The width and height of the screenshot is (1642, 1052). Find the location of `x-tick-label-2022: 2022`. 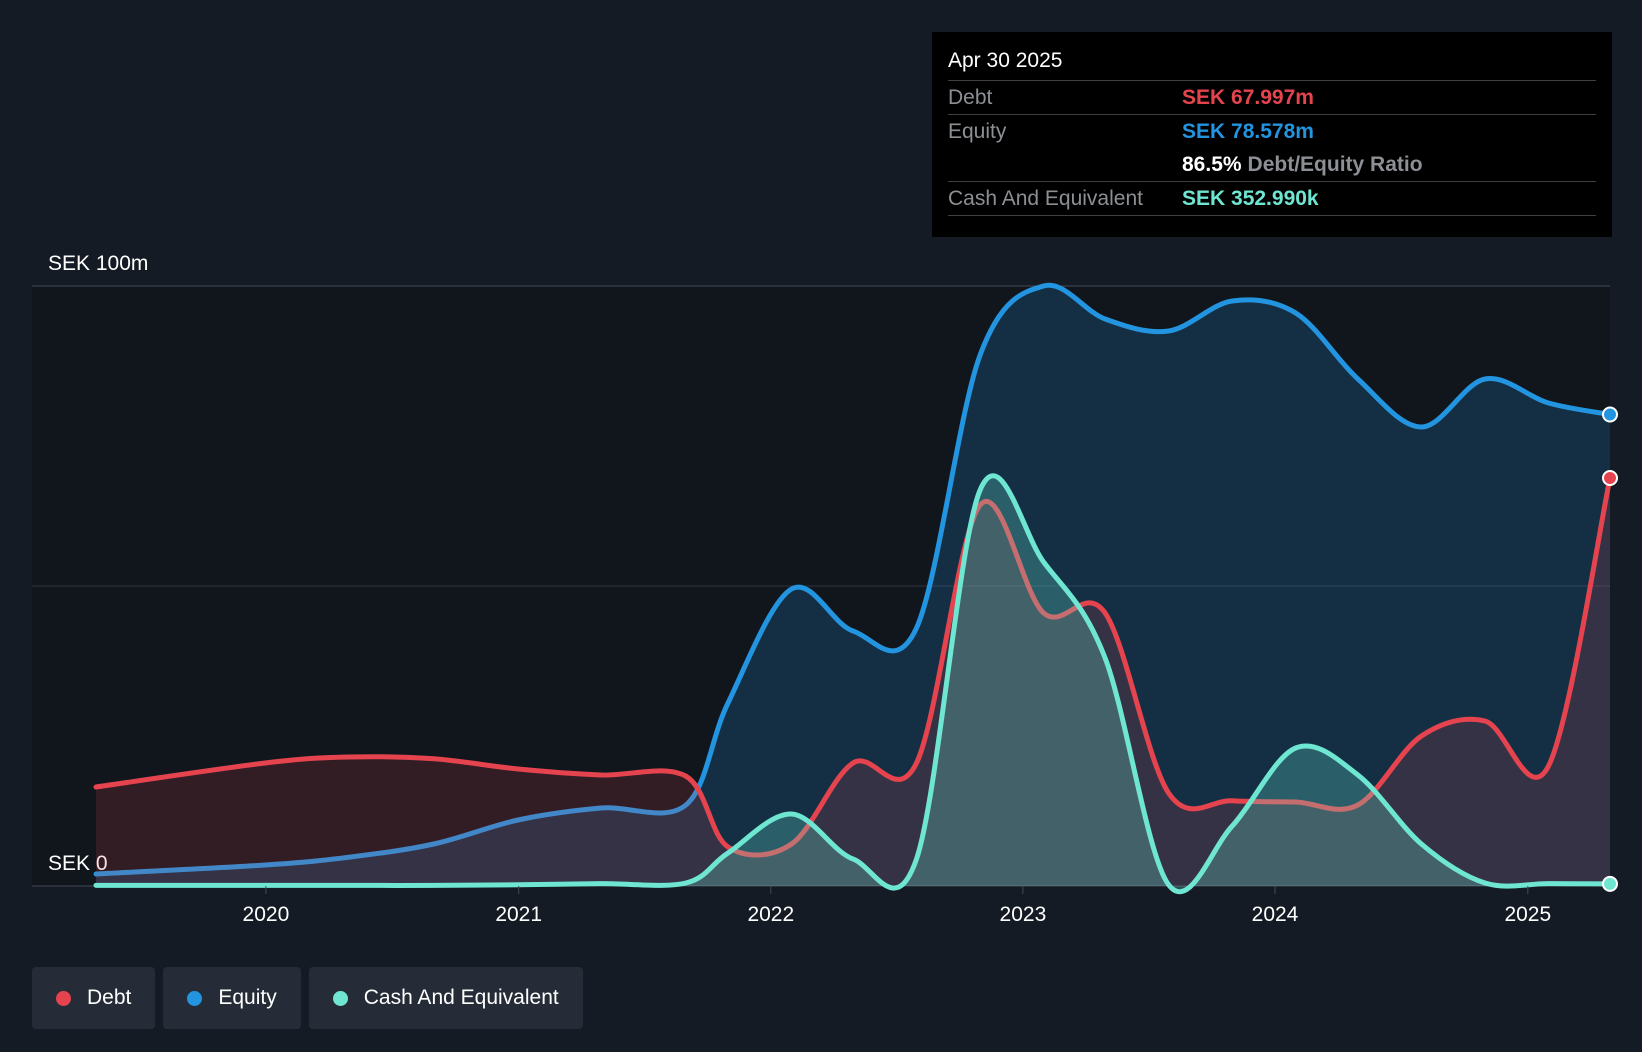

x-tick-label-2022: 2022 is located at coordinates (770, 914).